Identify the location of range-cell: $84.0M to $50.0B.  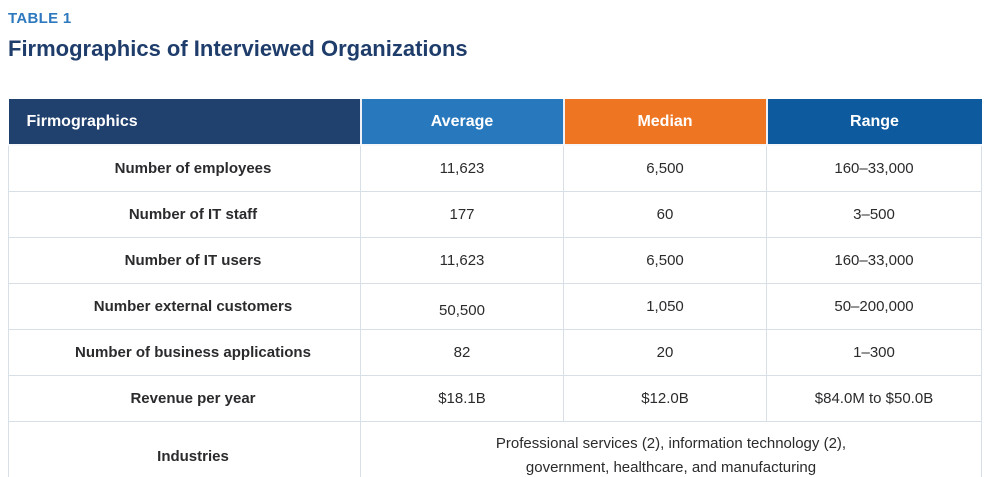
(874, 398).